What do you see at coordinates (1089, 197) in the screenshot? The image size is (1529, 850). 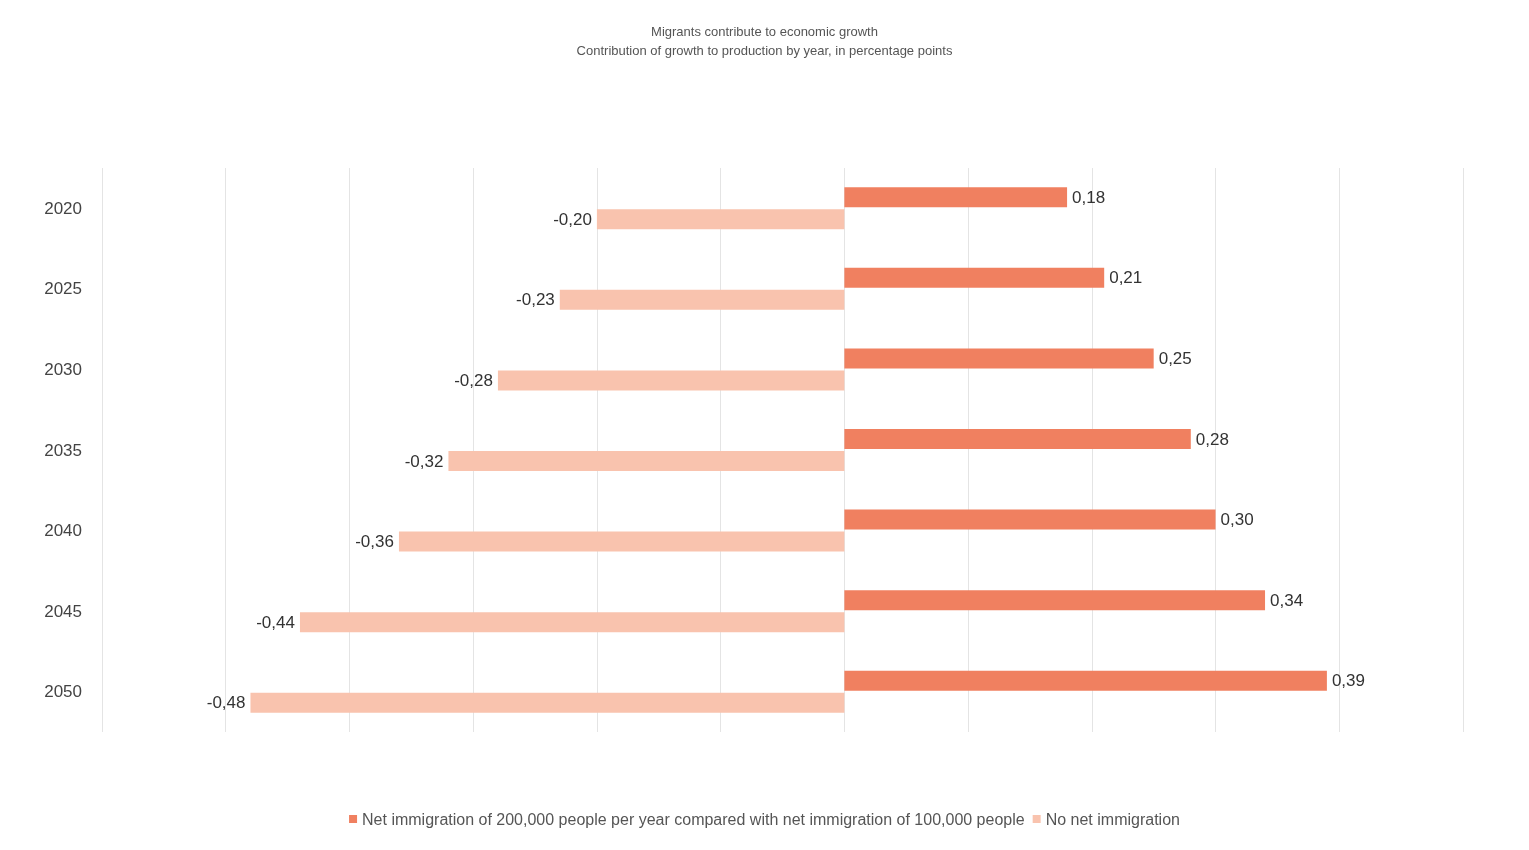 I see `data-label: 0,18` at bounding box center [1089, 197].